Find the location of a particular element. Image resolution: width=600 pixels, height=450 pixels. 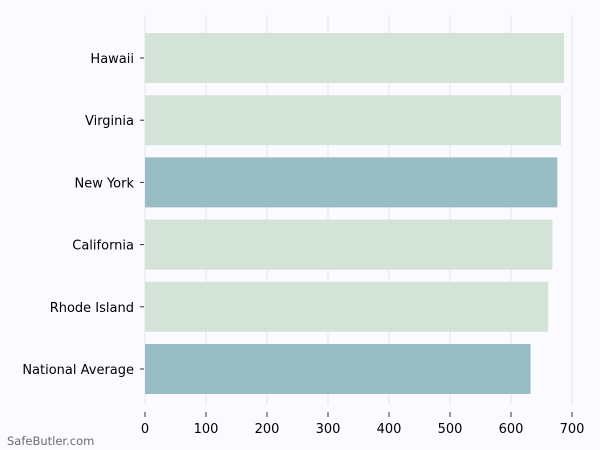

bar-national-average is located at coordinates (338, 369).